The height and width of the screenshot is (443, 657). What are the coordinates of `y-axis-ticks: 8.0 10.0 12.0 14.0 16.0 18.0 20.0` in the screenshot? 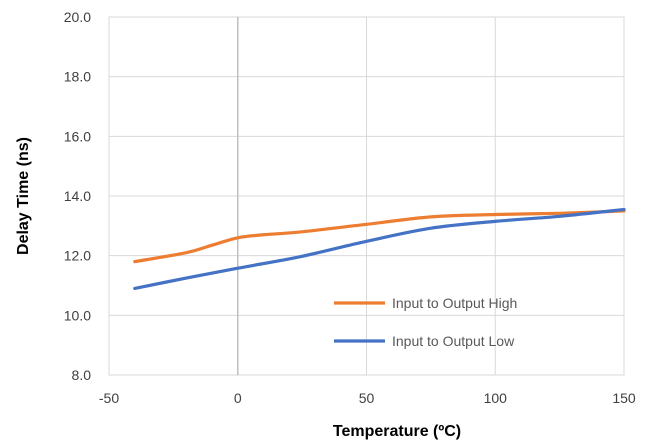 It's located at (77, 196).